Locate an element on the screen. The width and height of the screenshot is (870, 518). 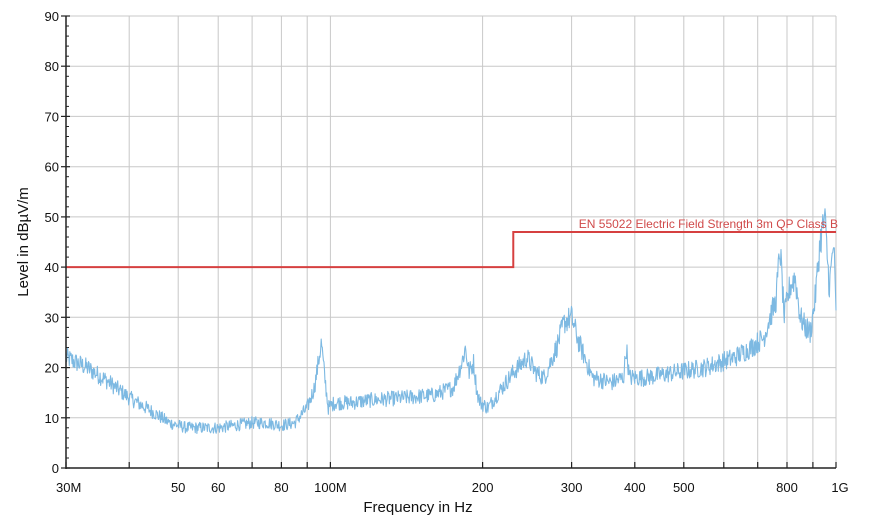
y-tick-labels: 0 10 20 30 40 50 60 70 80 90 is located at coordinates (52, 242).